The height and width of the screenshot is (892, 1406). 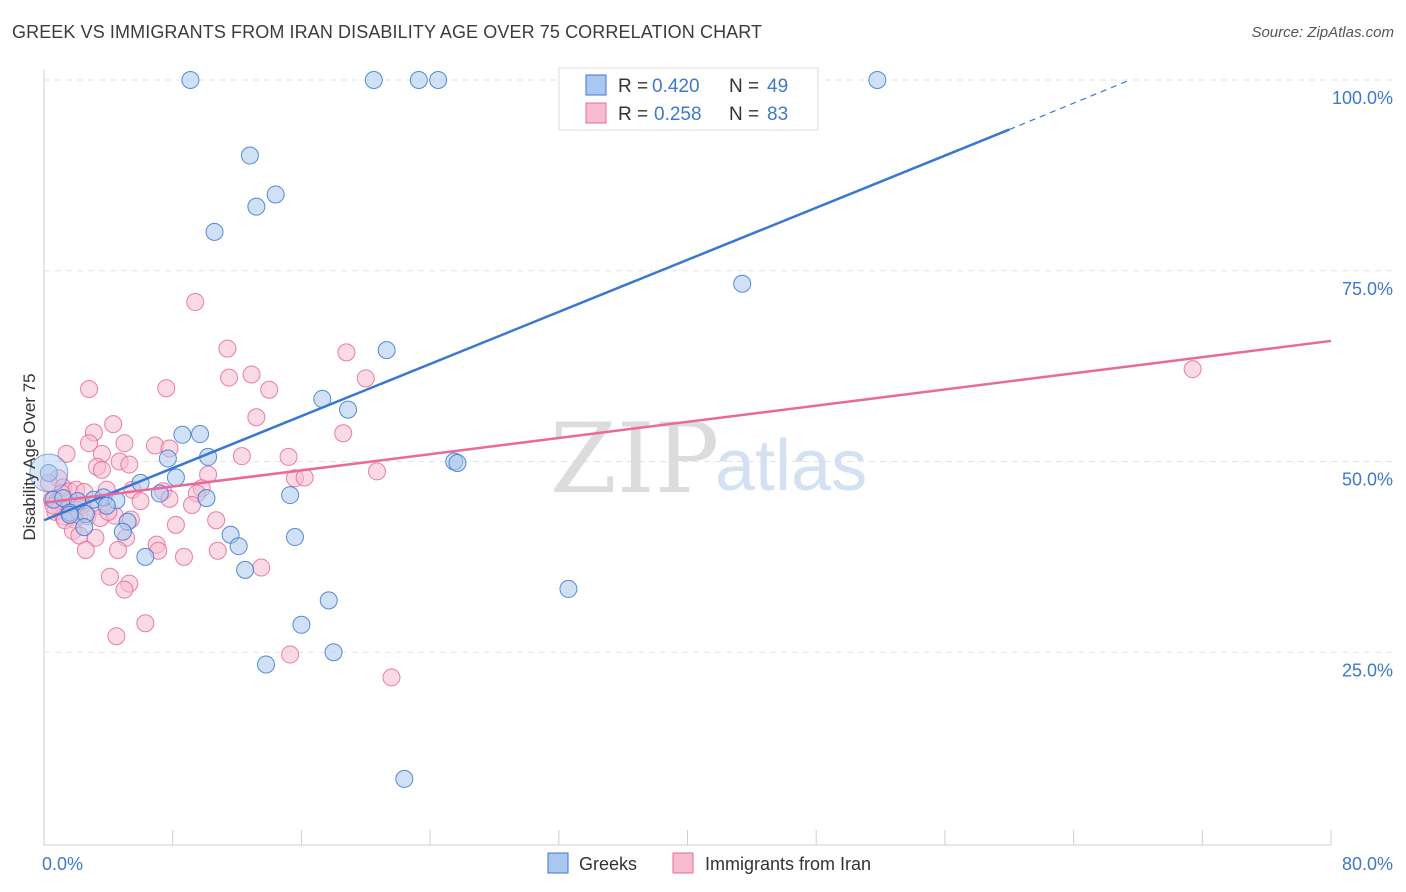 What do you see at coordinates (558, 863) in the screenshot?
I see `bottom-legend-swatch-greeks` at bounding box center [558, 863].